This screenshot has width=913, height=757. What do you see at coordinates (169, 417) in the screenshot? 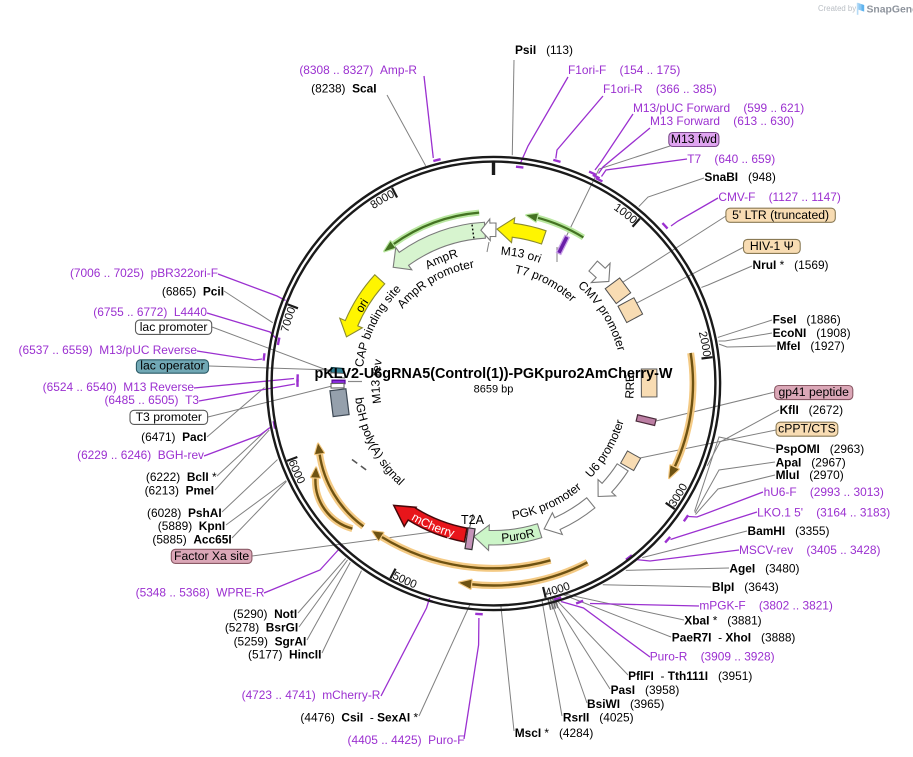
I see `svg-text: T3 promoter` at bounding box center [169, 417].